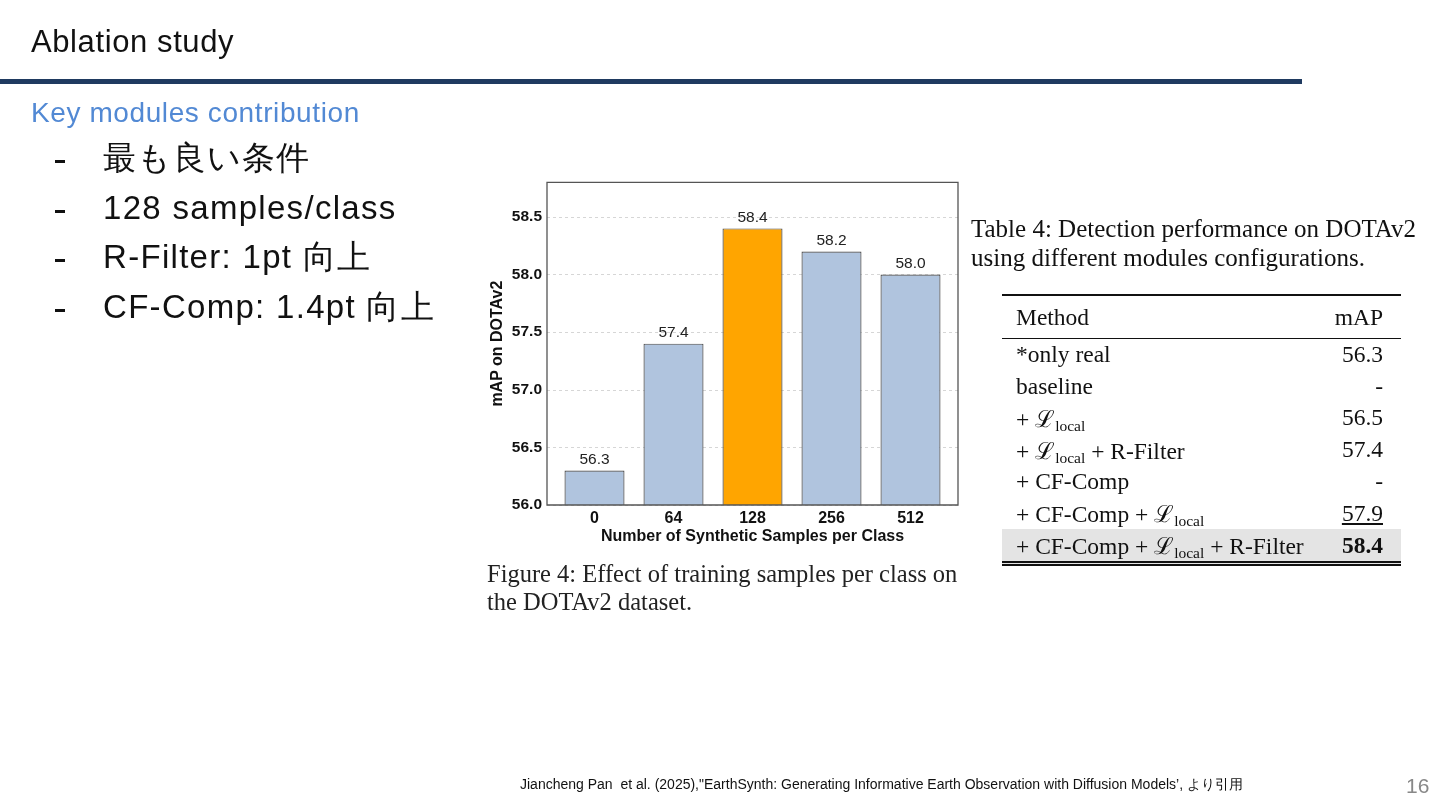 The width and height of the screenshot is (1440, 810). I want to click on category-label: baseline, so click(1054, 386).